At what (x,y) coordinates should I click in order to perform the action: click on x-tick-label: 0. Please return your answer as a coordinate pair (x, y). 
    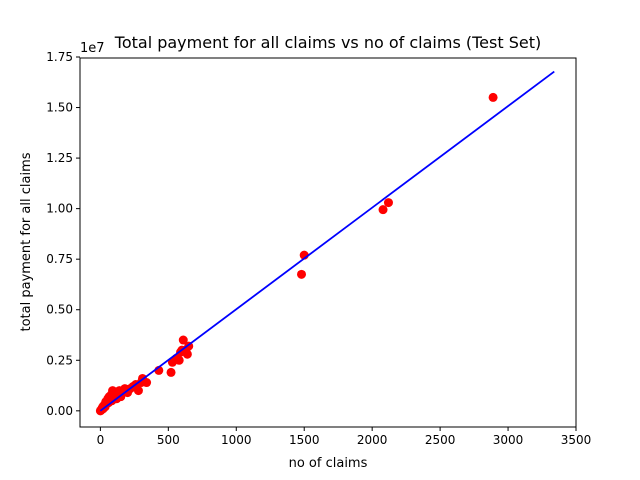
    Looking at the image, I should click on (101, 440).